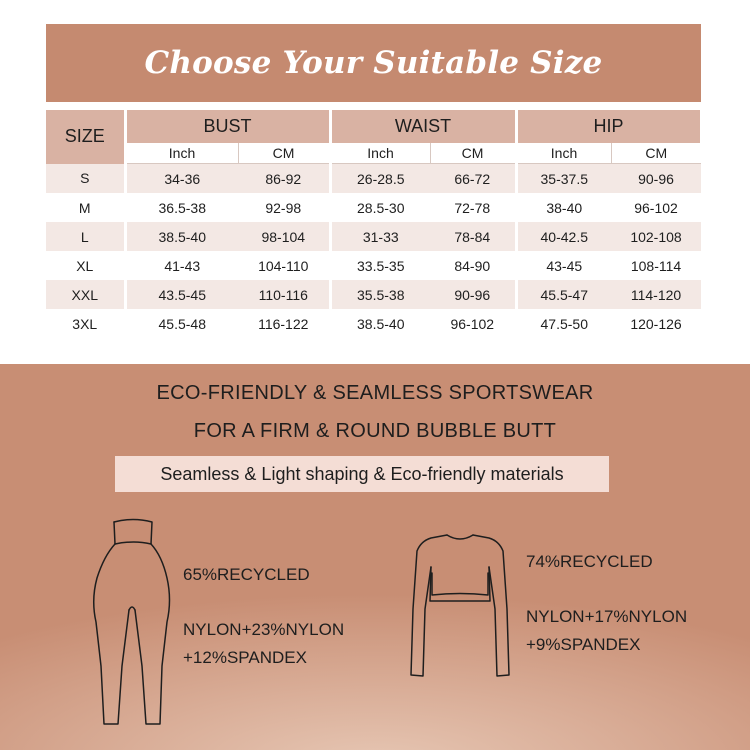  Describe the element at coordinates (656, 265) in the screenshot. I see `table-cell: 108-114` at that location.